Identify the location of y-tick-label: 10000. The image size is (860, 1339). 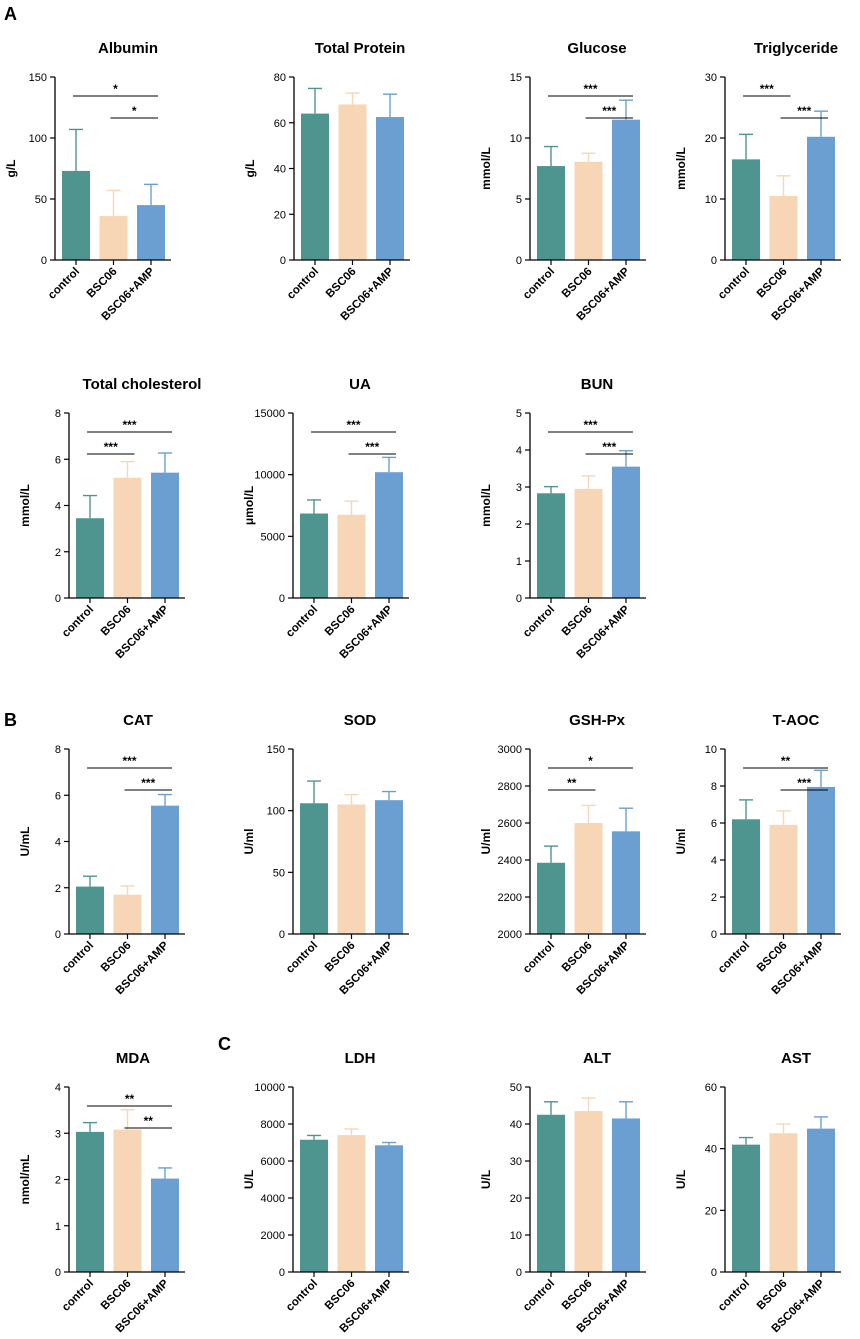
(269, 1088).